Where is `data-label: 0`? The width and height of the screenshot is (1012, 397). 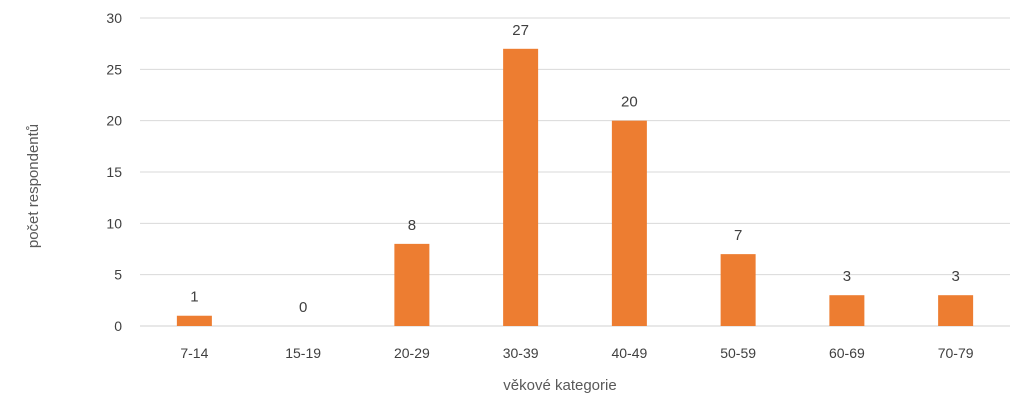
data-label: 0 is located at coordinates (303, 307).